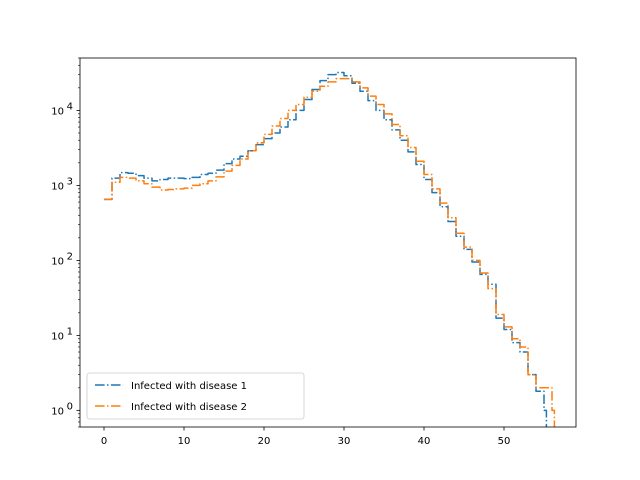 The height and width of the screenshot is (480, 640). Describe the element at coordinates (264, 441) in the screenshot. I see `x-tick-label: 20` at that location.